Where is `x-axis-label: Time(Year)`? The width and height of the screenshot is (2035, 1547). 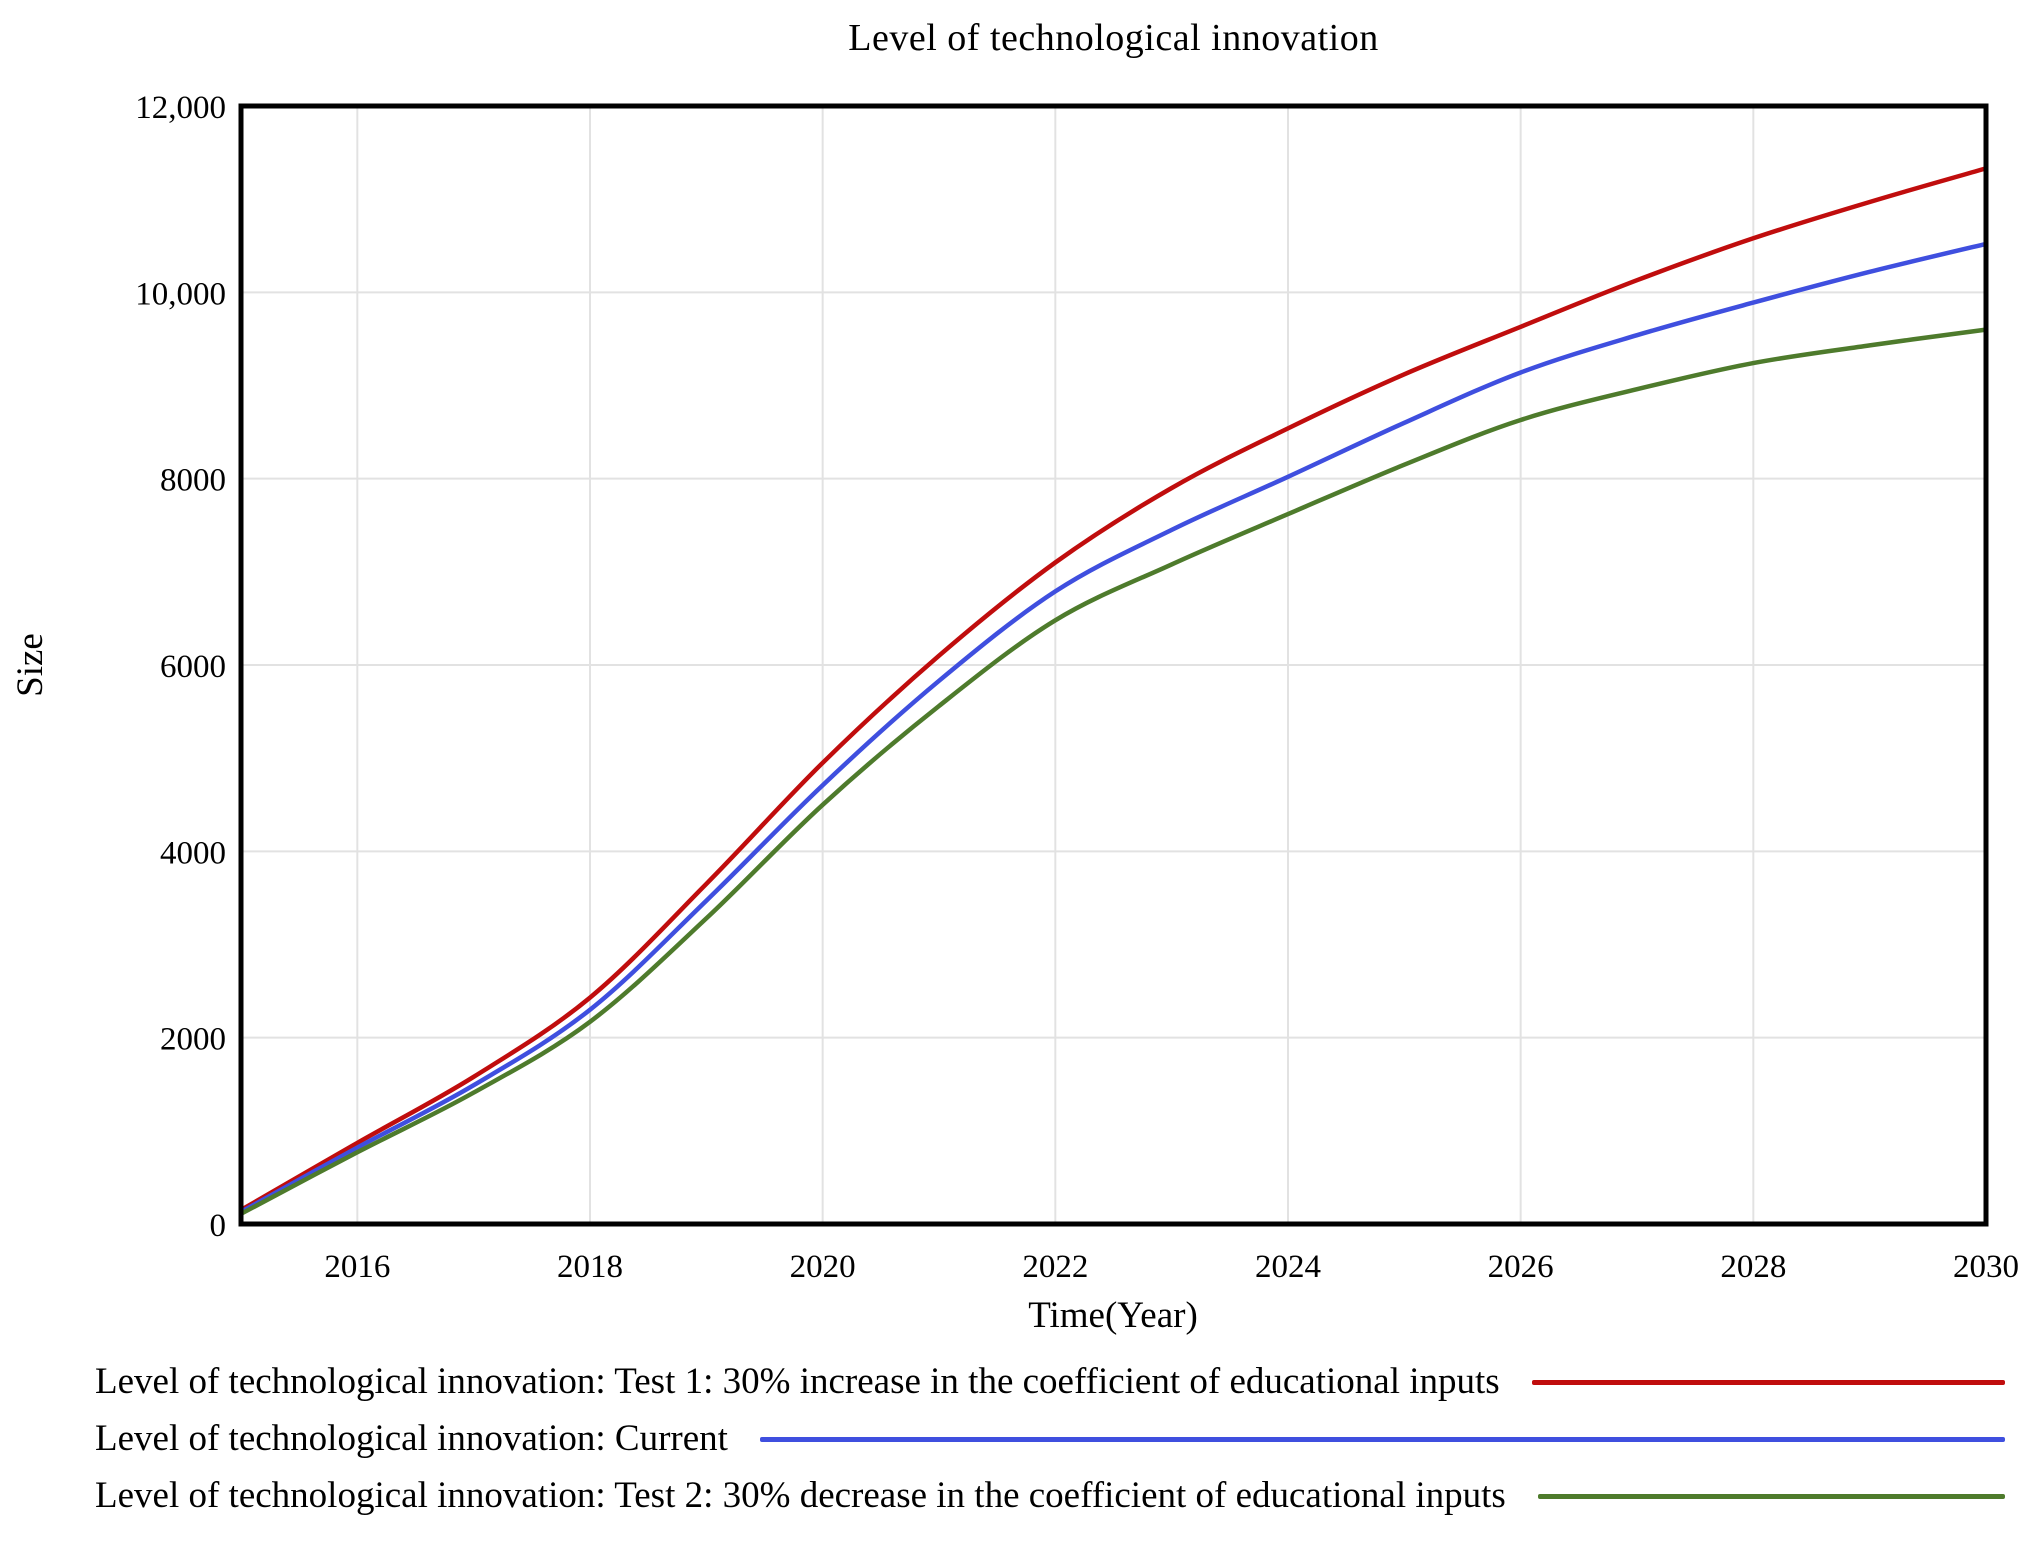
x-axis-label: Time(Year) is located at coordinates (1113, 1315).